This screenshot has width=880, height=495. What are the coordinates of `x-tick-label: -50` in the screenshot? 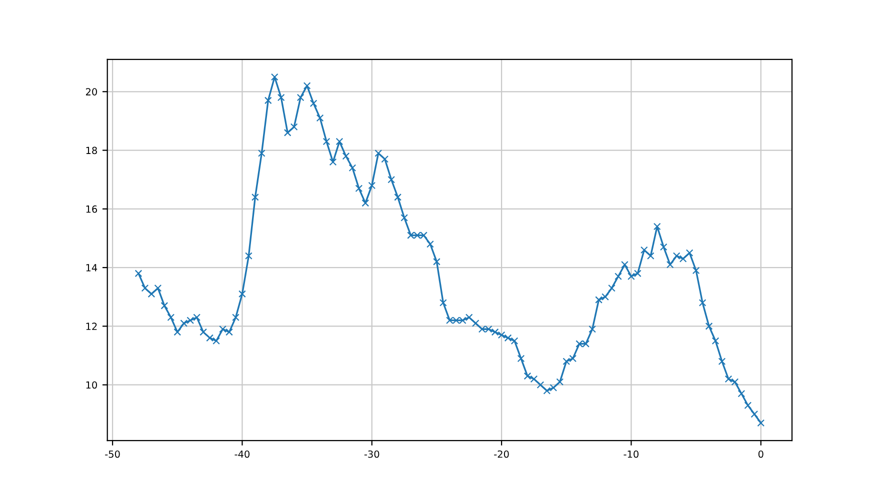 It's located at (112, 454).